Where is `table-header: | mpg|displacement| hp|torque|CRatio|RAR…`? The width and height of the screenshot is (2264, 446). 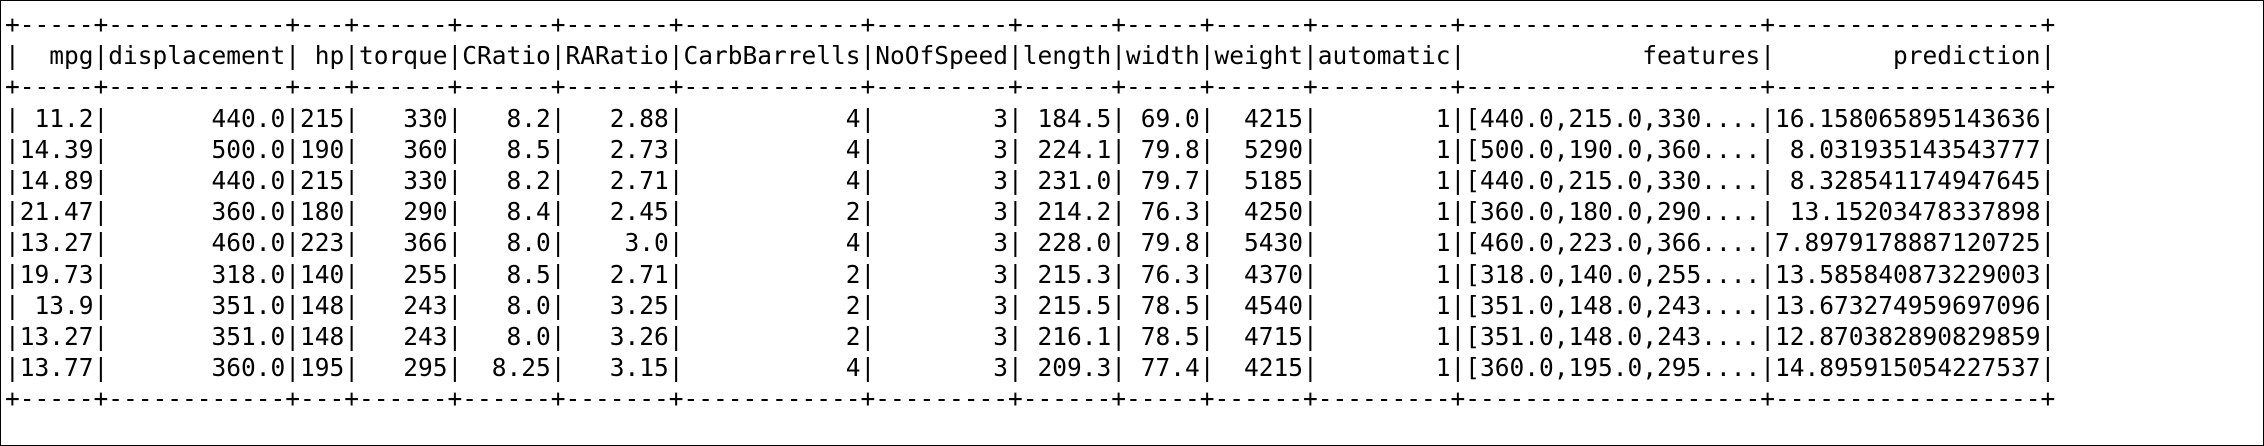 table-header: | mpg|displacement| hp|torque|CRatio|RAR… is located at coordinates (1030, 56).